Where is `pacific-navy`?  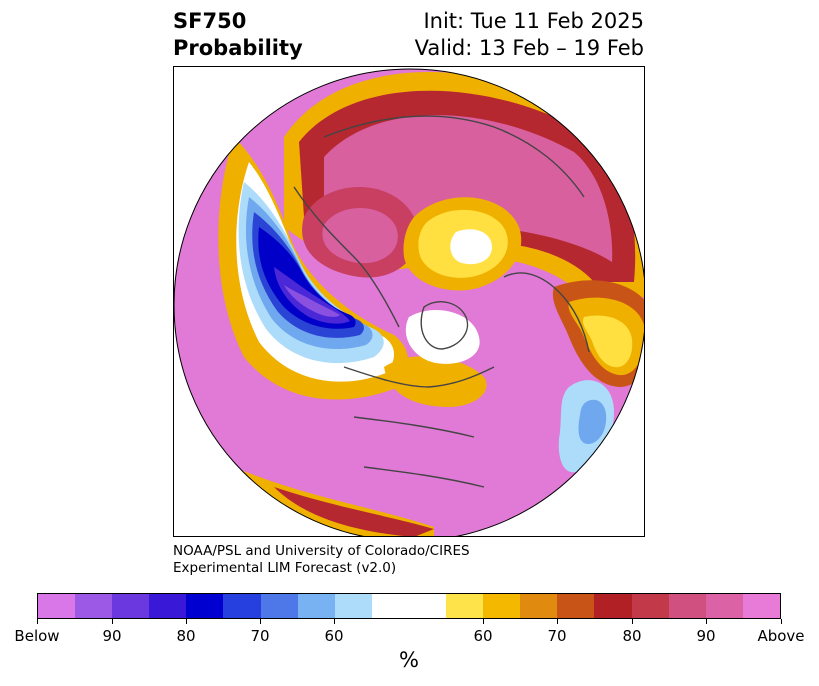 pacific-navy is located at coordinates (307, 278).